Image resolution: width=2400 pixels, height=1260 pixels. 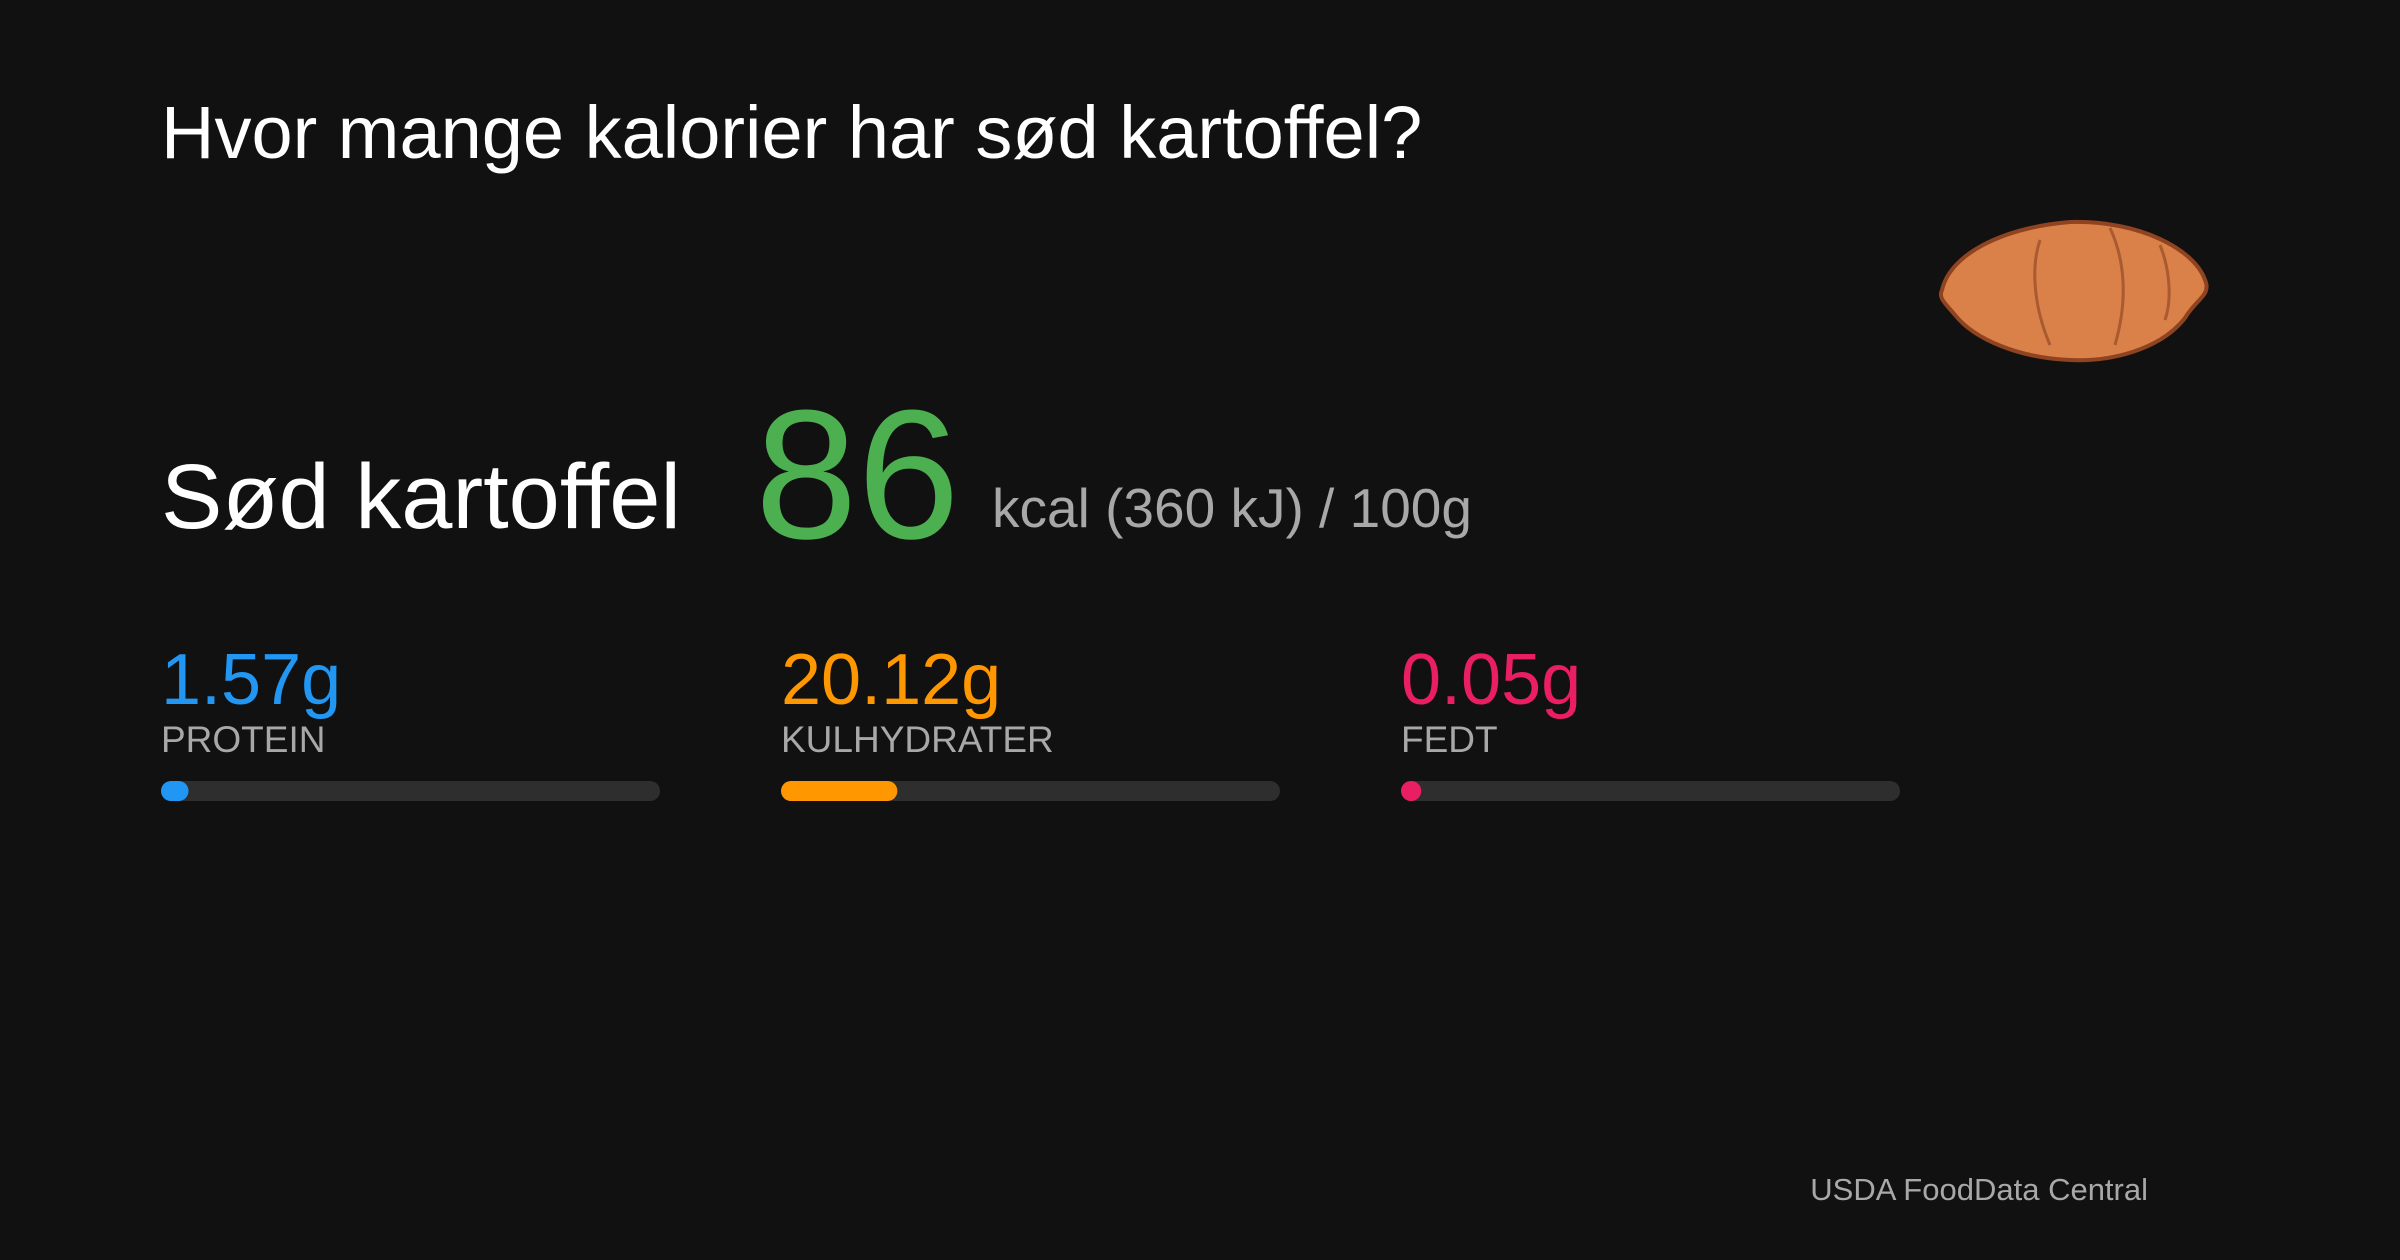 What do you see at coordinates (2073, 291) in the screenshot?
I see `sweet-potato-icon` at bounding box center [2073, 291].